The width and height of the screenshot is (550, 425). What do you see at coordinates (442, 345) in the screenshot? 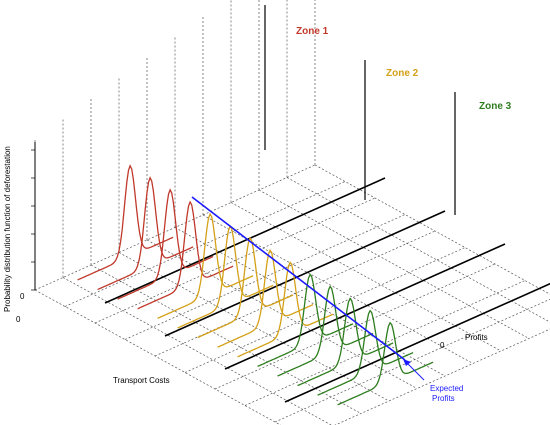
I see `origin-right-label: 0` at bounding box center [442, 345].